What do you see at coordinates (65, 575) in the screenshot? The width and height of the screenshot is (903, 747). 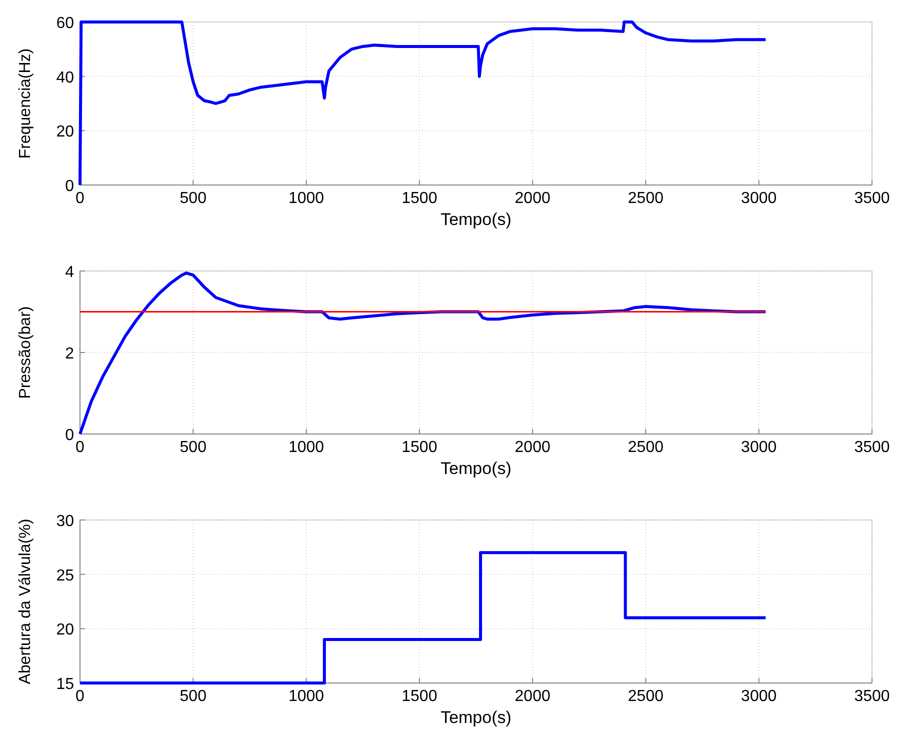 I see `y-tick-label: 25` at bounding box center [65, 575].